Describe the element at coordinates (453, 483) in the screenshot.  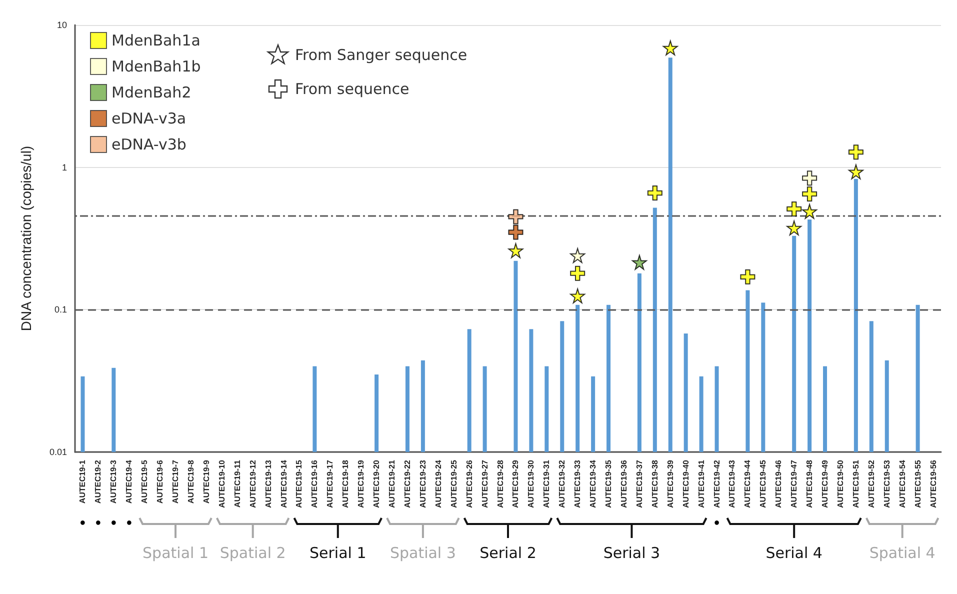
I see `x-tick-label: AUTEC19-25` at that location.